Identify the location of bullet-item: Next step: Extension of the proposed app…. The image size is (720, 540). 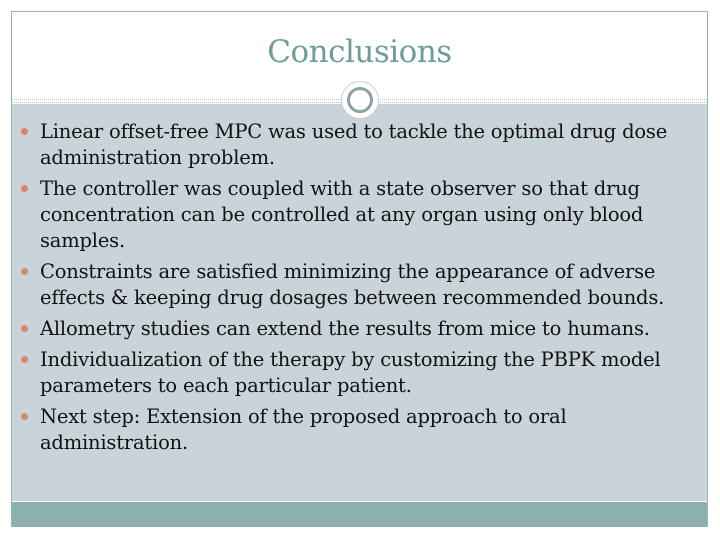
(344, 430).